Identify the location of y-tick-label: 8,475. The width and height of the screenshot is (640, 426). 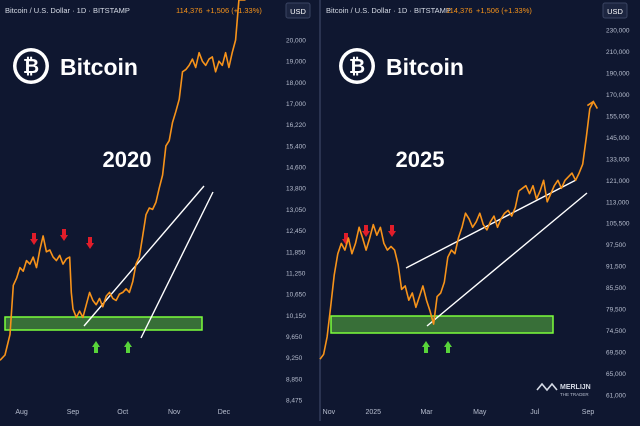
(294, 401).